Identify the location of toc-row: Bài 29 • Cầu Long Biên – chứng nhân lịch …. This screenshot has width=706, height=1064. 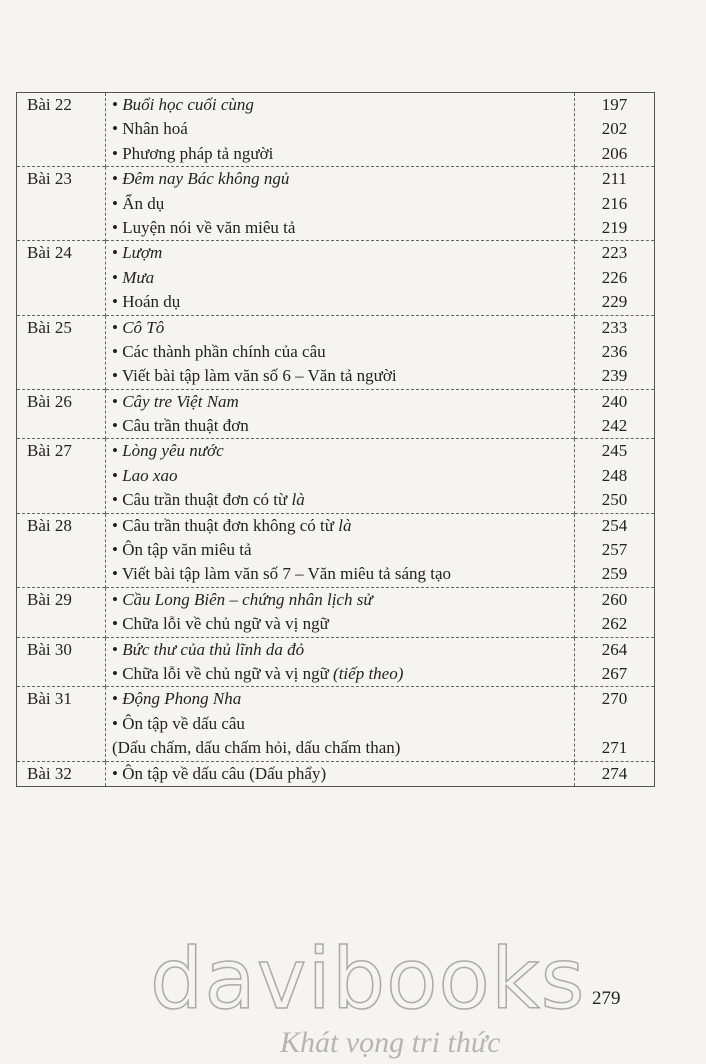
(335, 612).